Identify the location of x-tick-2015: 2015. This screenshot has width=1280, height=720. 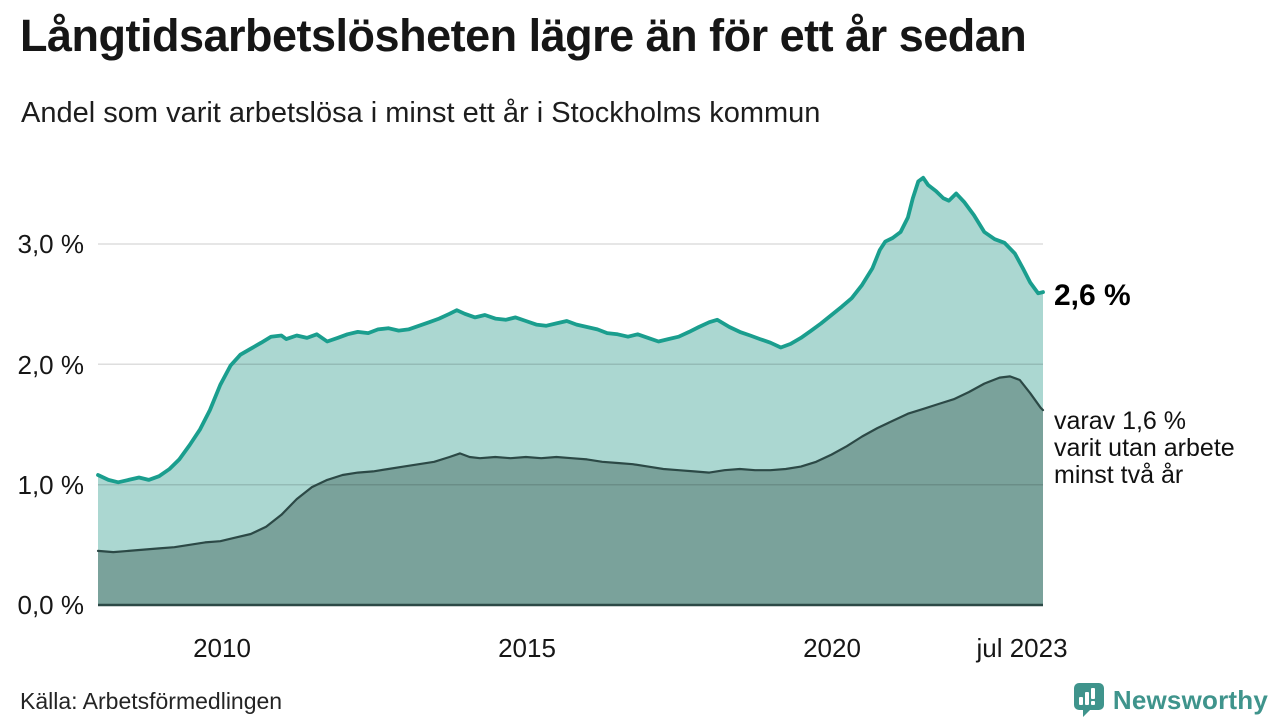
(527, 648).